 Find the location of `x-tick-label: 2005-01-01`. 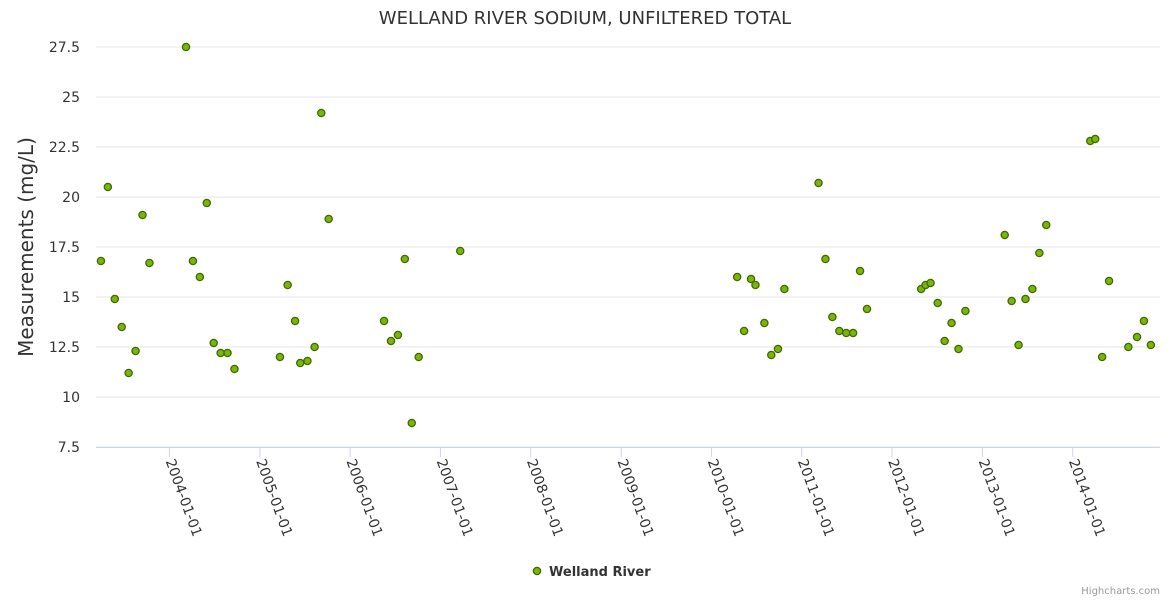

x-tick-label: 2005-01-01 is located at coordinates (273, 498).